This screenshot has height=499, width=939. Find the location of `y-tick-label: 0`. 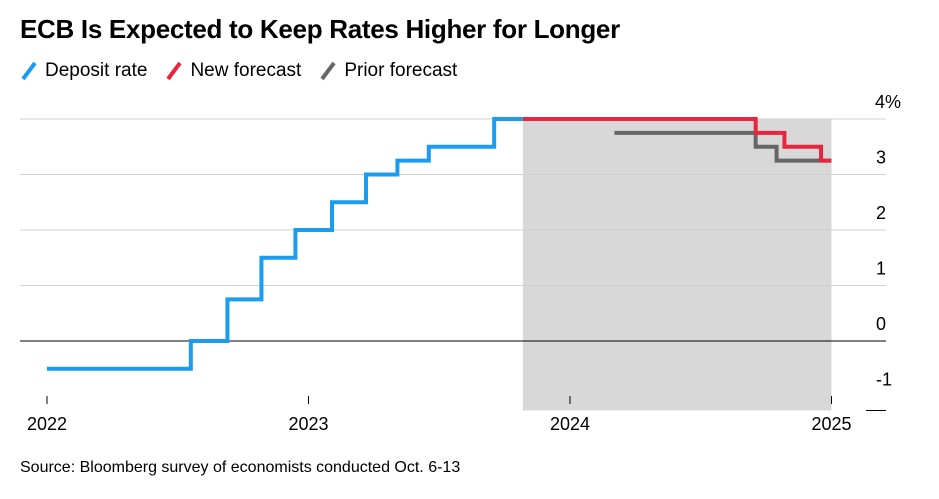

y-tick-label: 0 is located at coordinates (881, 324).